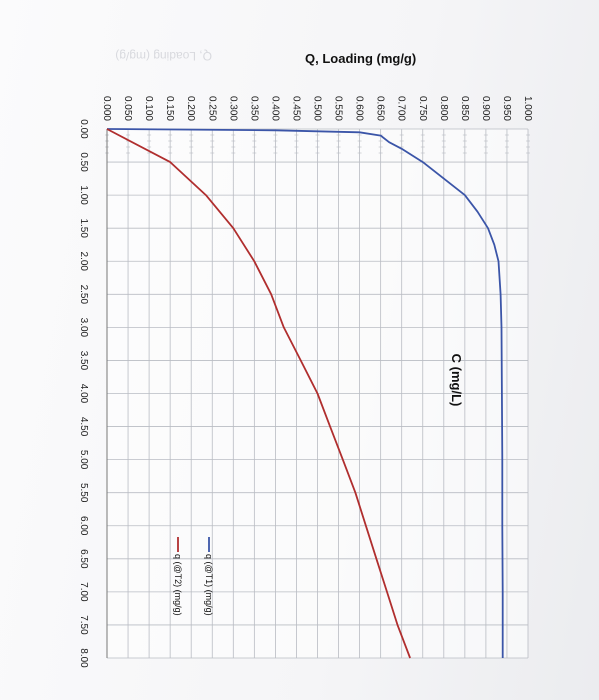 The height and width of the screenshot is (700, 599). I want to click on y-tick-label: 1.000, so click(527, 108).